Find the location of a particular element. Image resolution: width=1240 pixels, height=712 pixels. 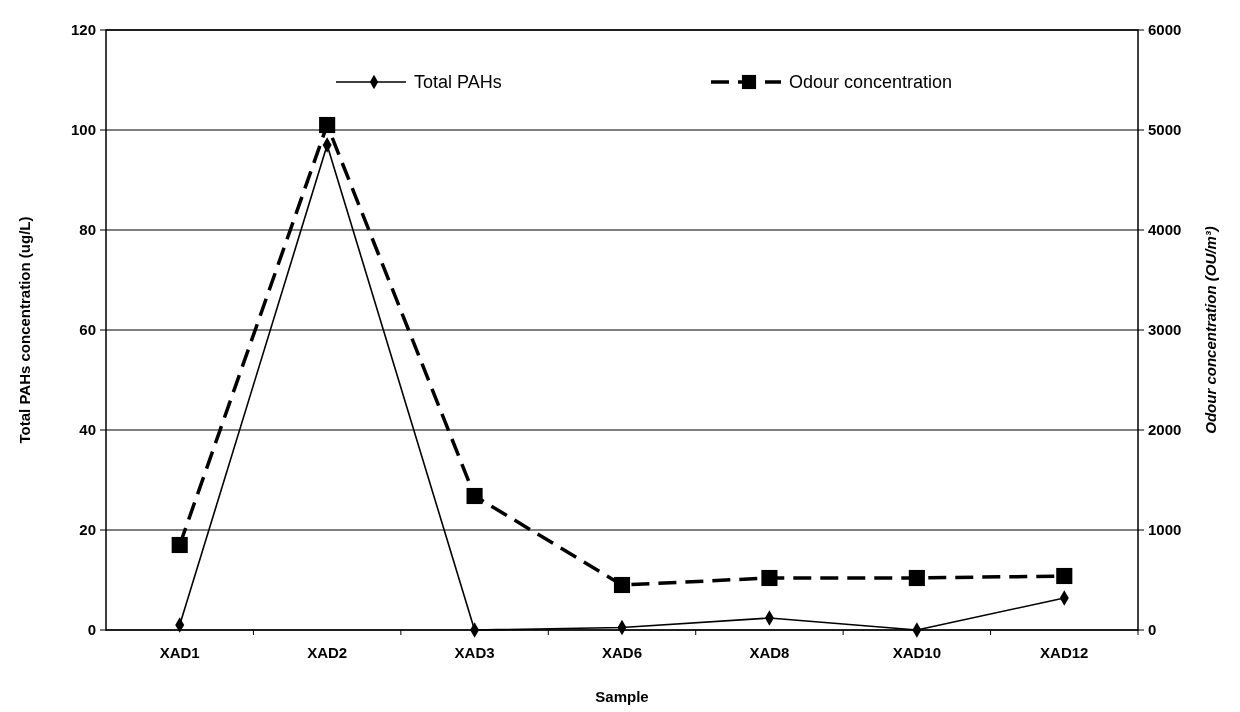

y-tick-label: 0 is located at coordinates (91, 630).